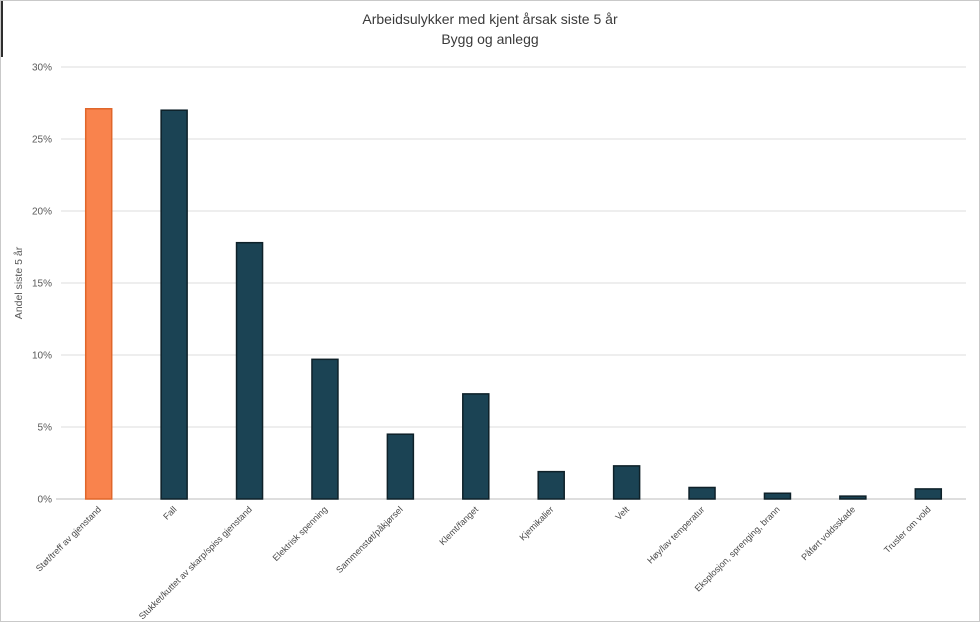 This screenshot has height=622, width=980. I want to click on x-tick-label: Kjemikalier, so click(536, 523).